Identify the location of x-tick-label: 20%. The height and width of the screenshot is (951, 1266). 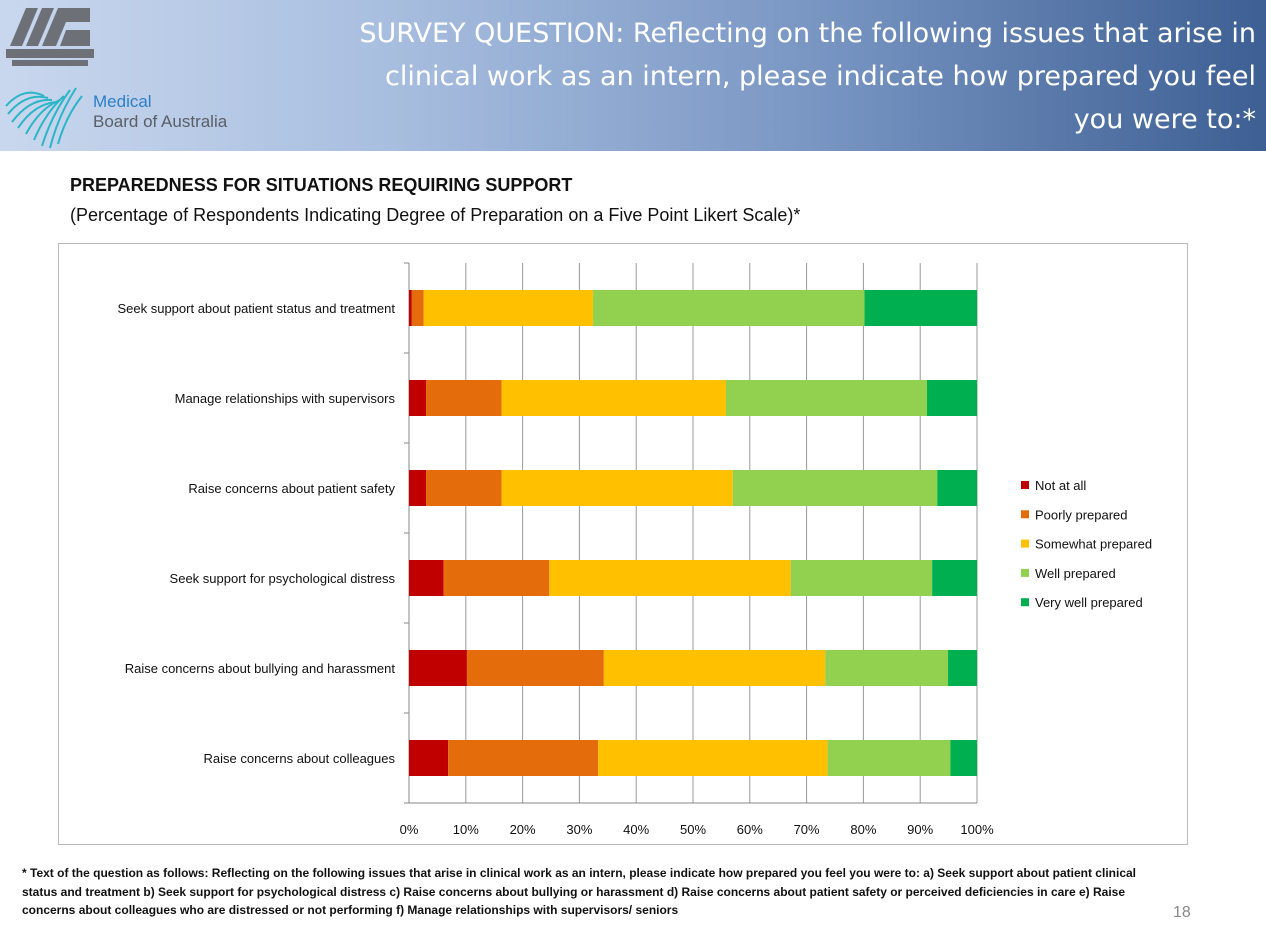
(523, 829).